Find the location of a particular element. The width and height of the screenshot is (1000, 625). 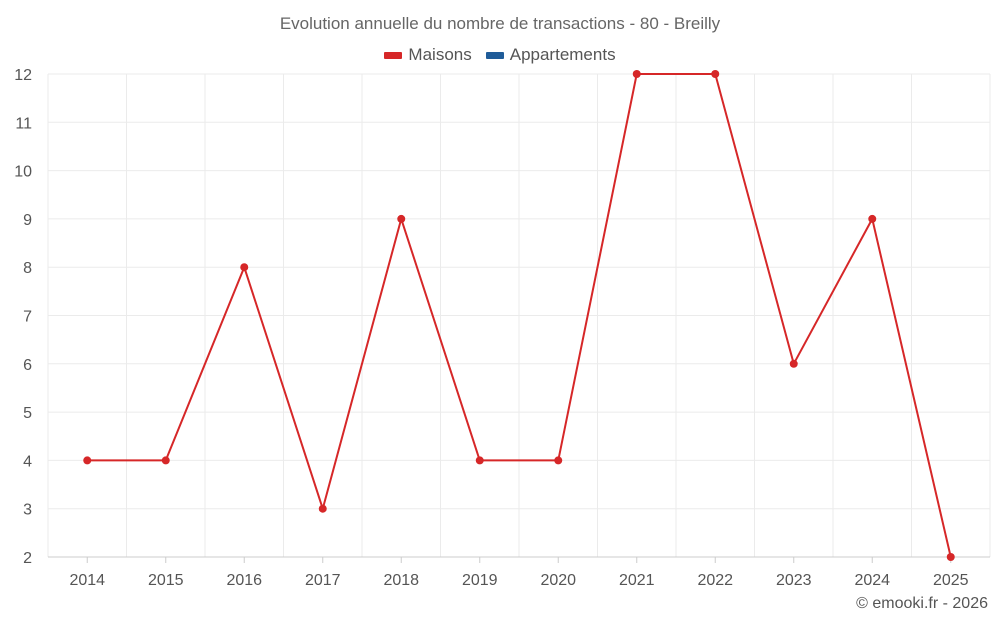

y-tick-label: 4 is located at coordinates (27, 461).